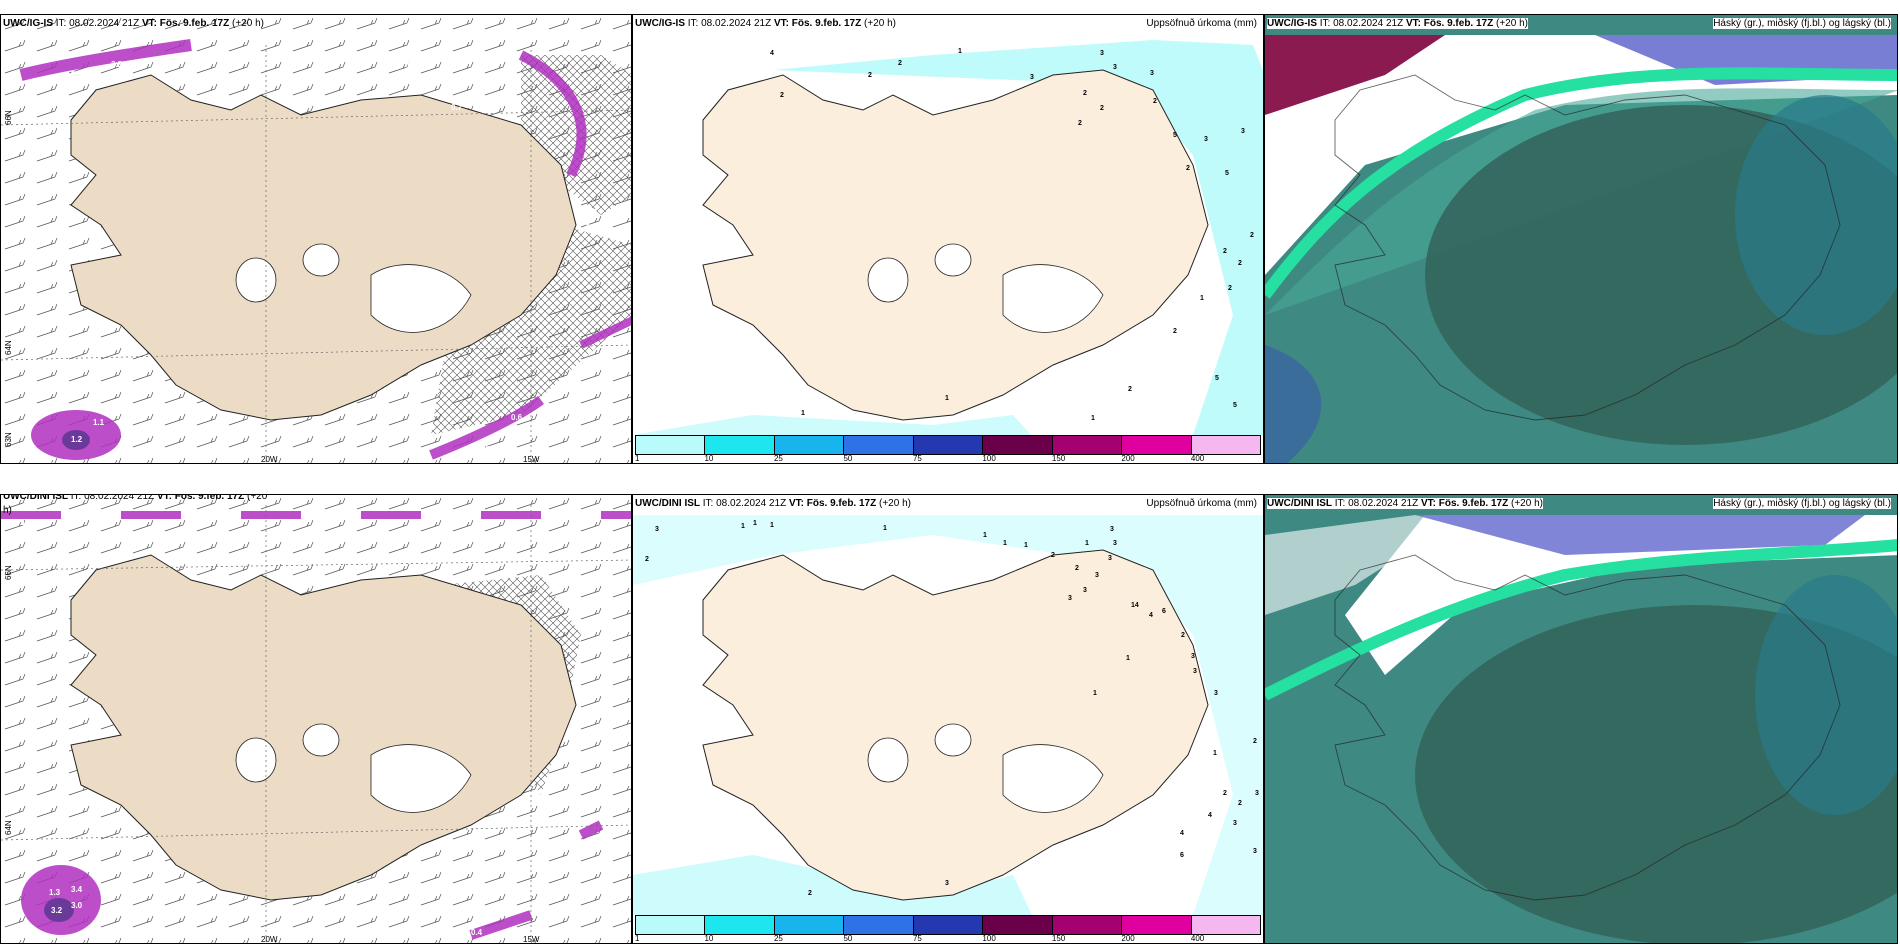  What do you see at coordinates (485, 447) in the screenshot?
I see `value-label: 0.5` at bounding box center [485, 447].